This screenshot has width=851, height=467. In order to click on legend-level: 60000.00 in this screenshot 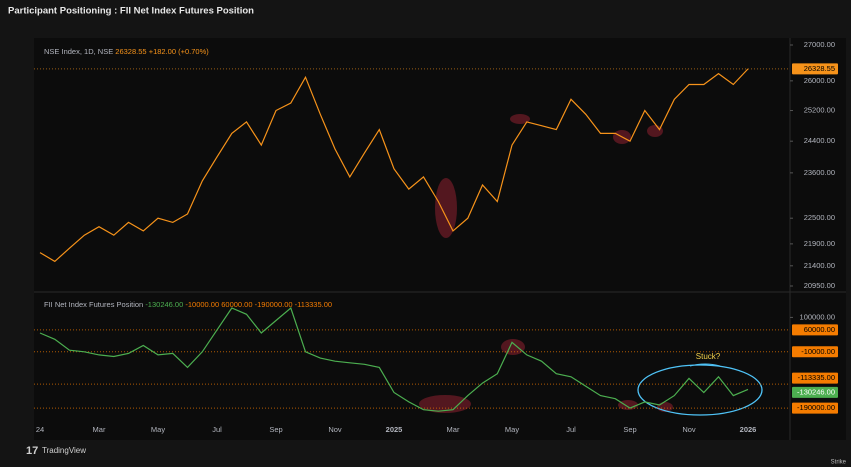, I will do `click(236, 304)`.